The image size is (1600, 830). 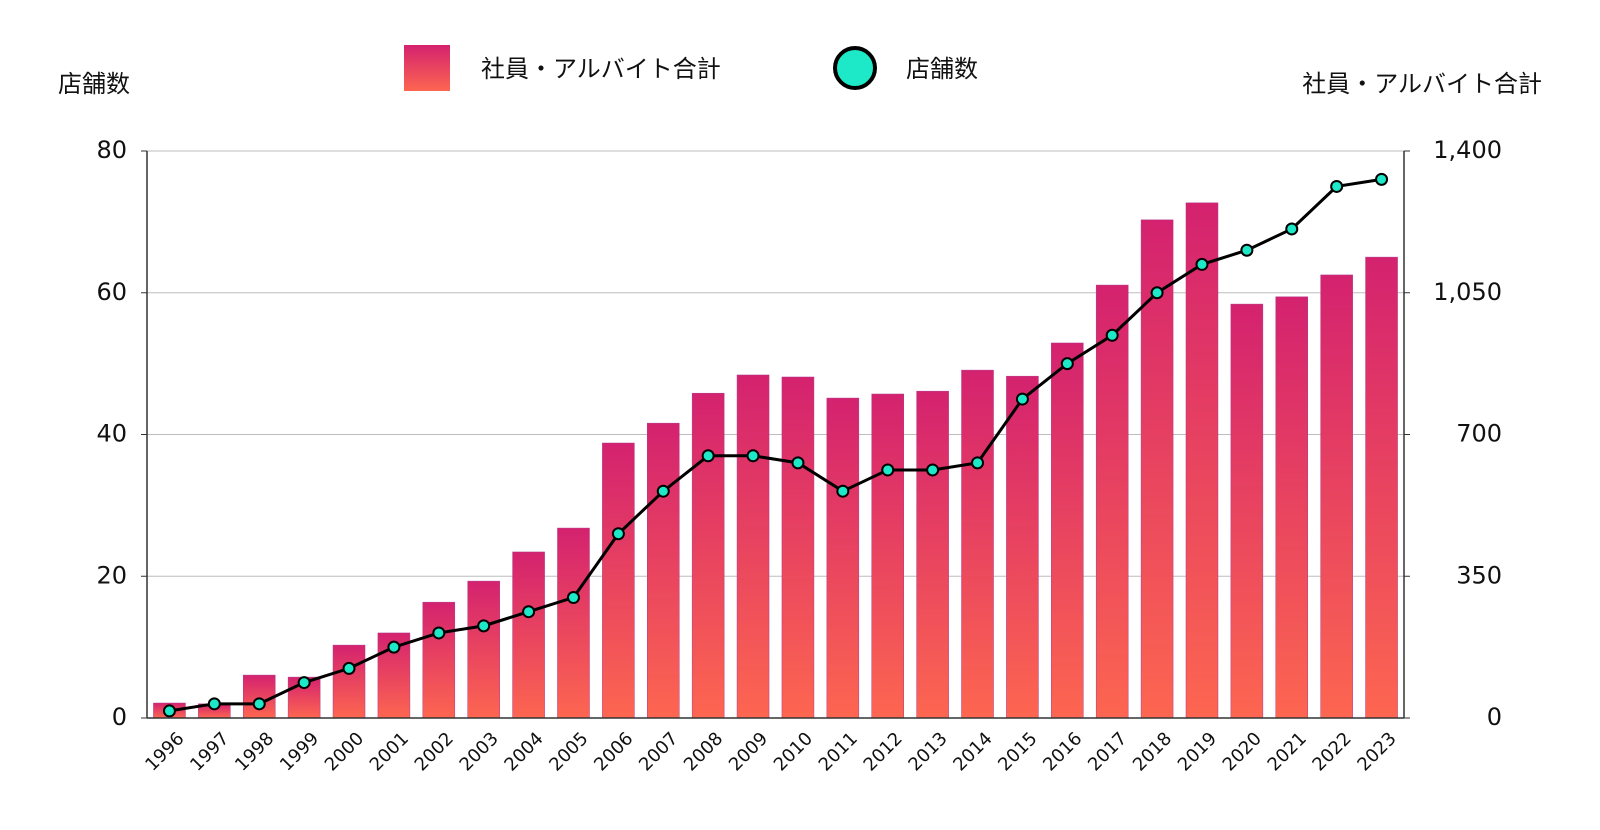 I want to click on x-tick-label: 2003, so click(x=479, y=751).